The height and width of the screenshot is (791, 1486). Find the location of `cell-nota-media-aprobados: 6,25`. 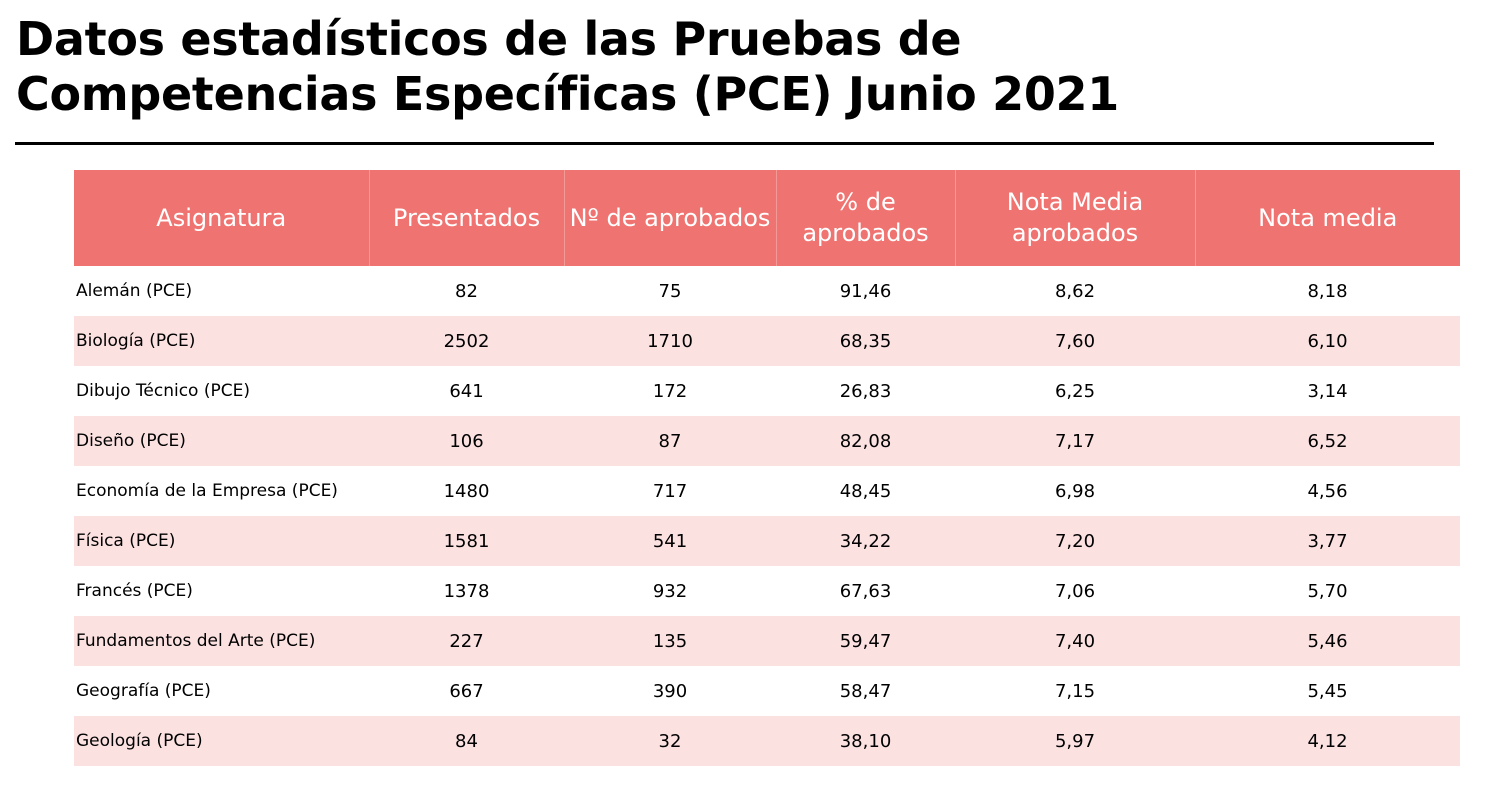

cell-nota-media-aprobados: 6,25 is located at coordinates (1075, 391).